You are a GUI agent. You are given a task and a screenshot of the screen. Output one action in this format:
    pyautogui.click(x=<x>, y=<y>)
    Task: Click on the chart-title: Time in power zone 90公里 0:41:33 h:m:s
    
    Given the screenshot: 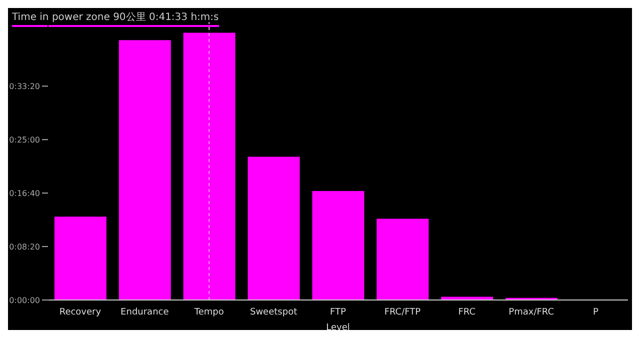 What is the action you would take?
    pyautogui.click(x=115, y=18)
    